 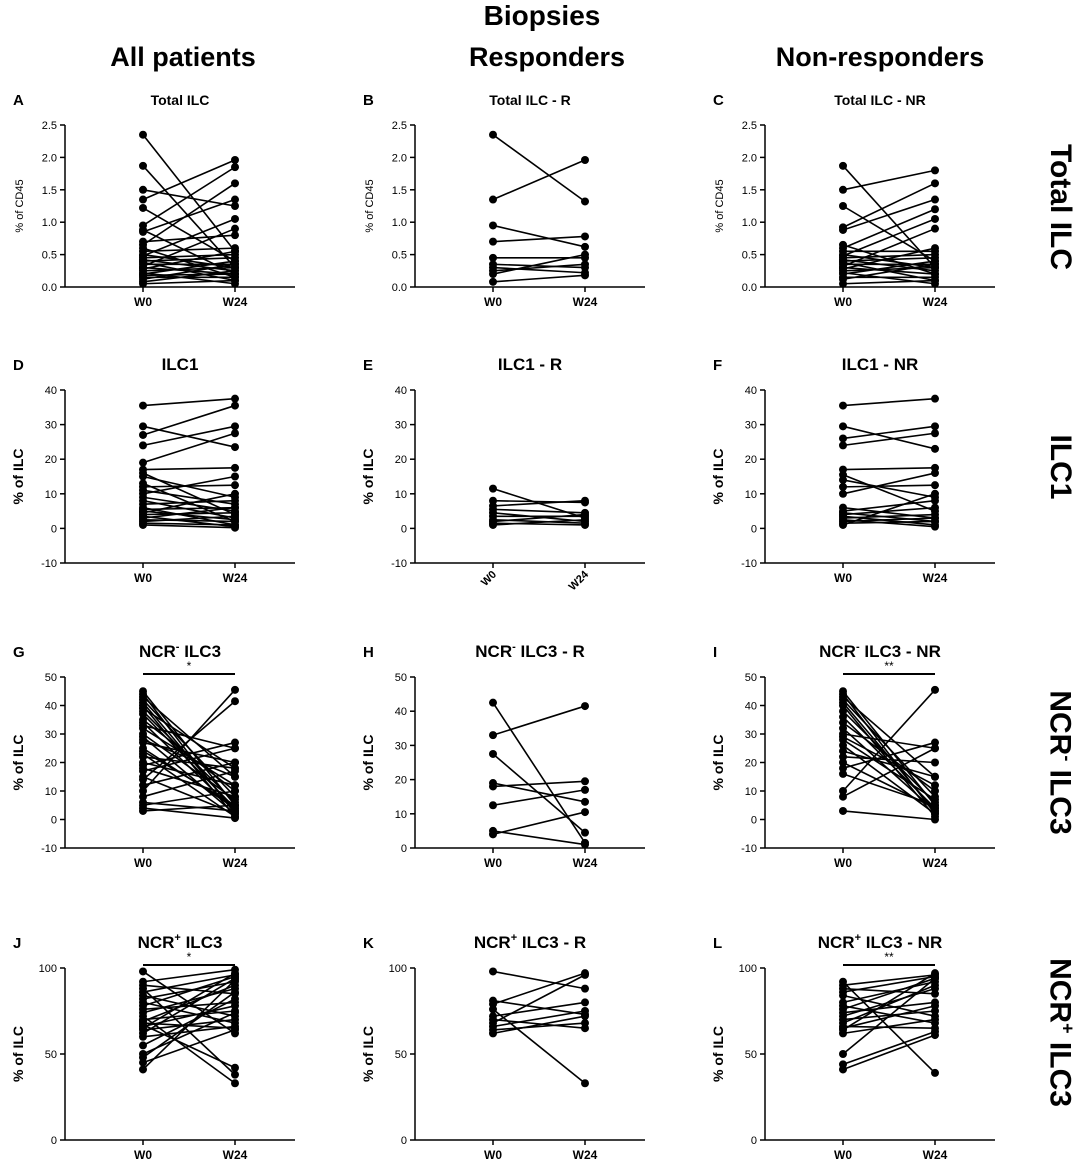 I want to click on y-tick-label: 30, so click(x=51, y=426).